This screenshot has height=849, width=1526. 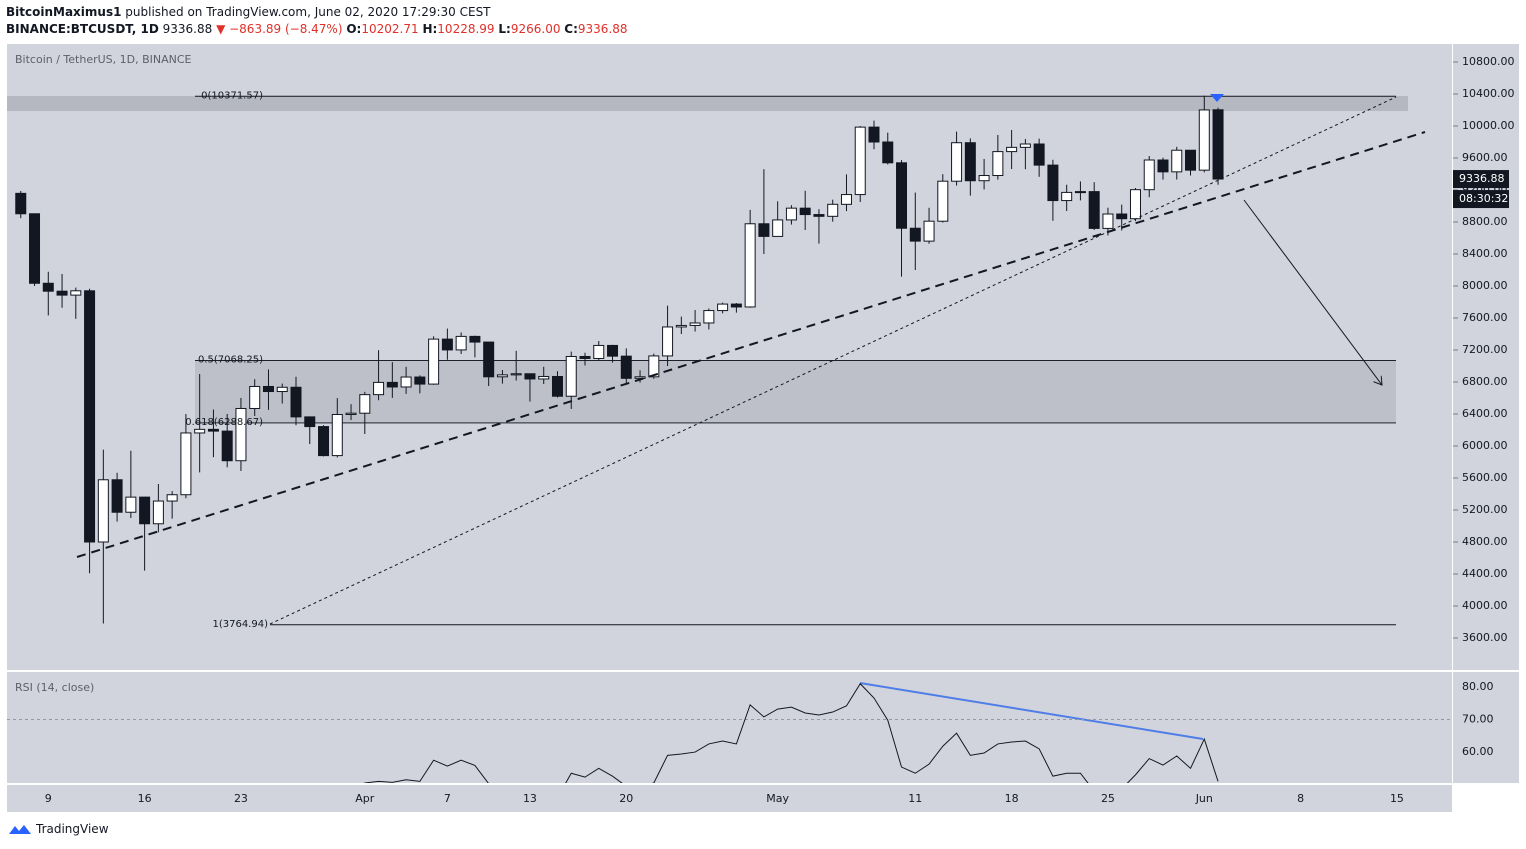 What do you see at coordinates (187, 29) in the screenshot?
I see `last: 9336.88` at bounding box center [187, 29].